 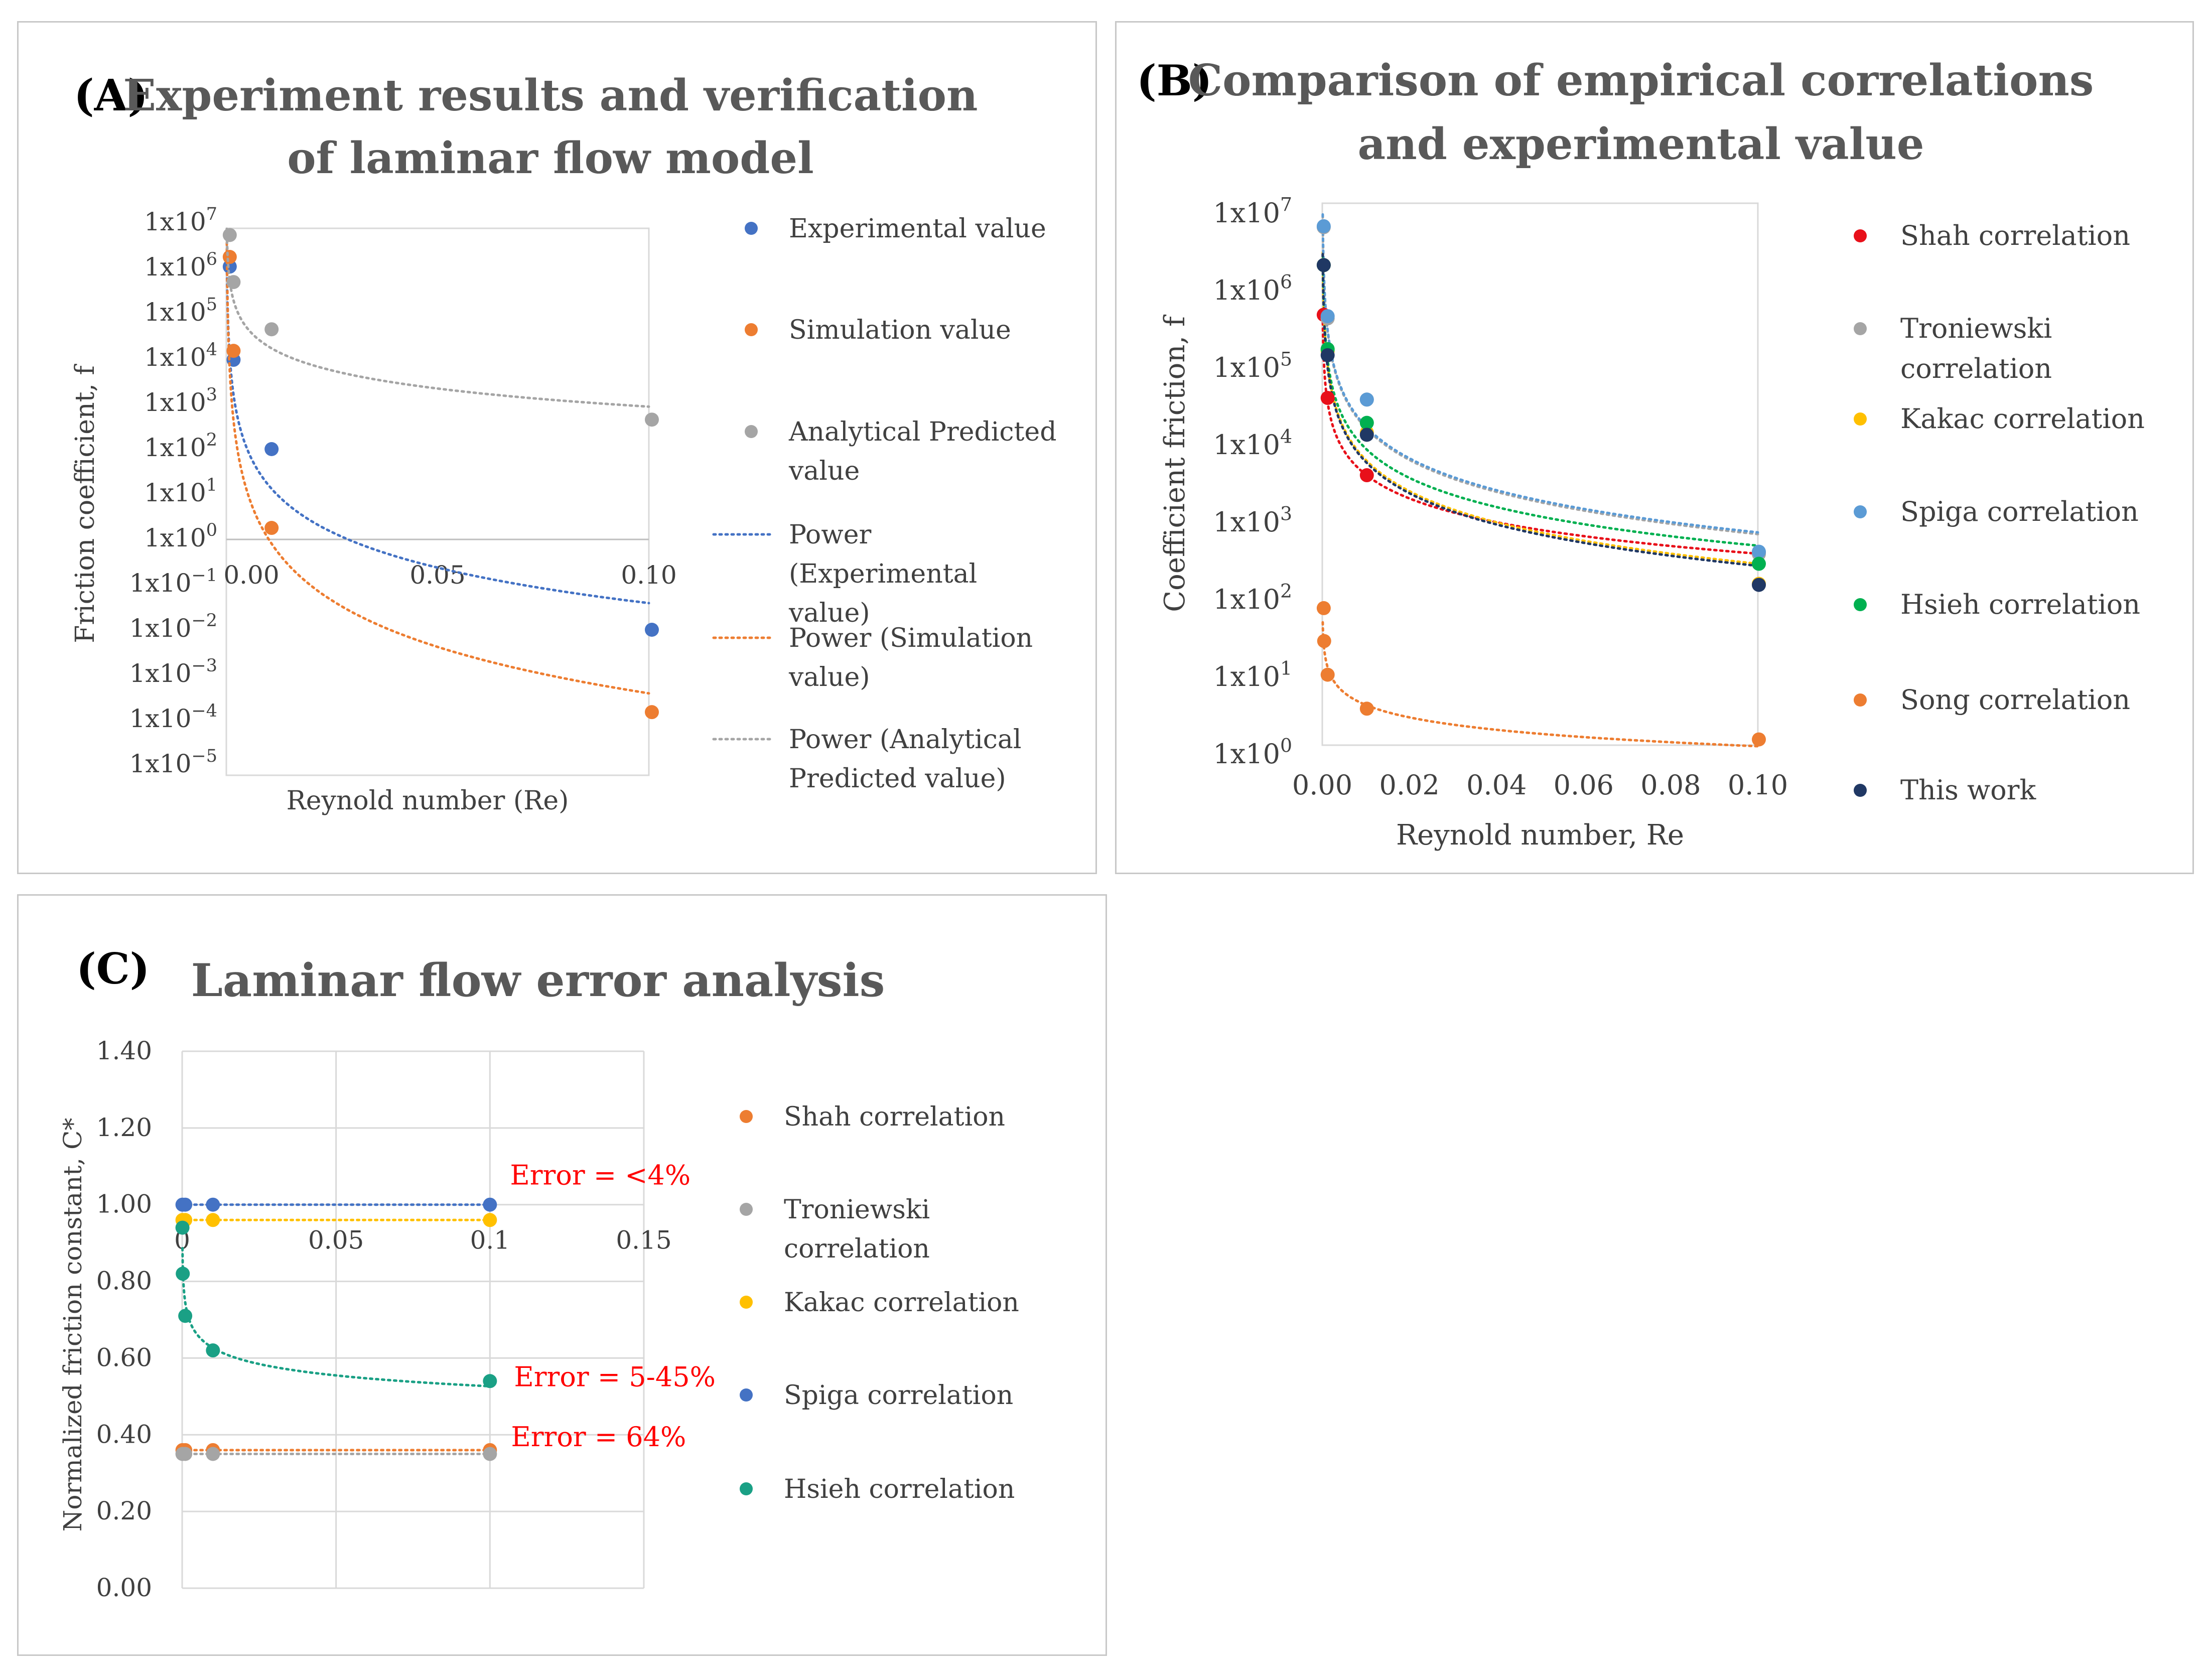 I want to click on chart-a-y-tick: 1x10⁶, so click(x=180, y=265).